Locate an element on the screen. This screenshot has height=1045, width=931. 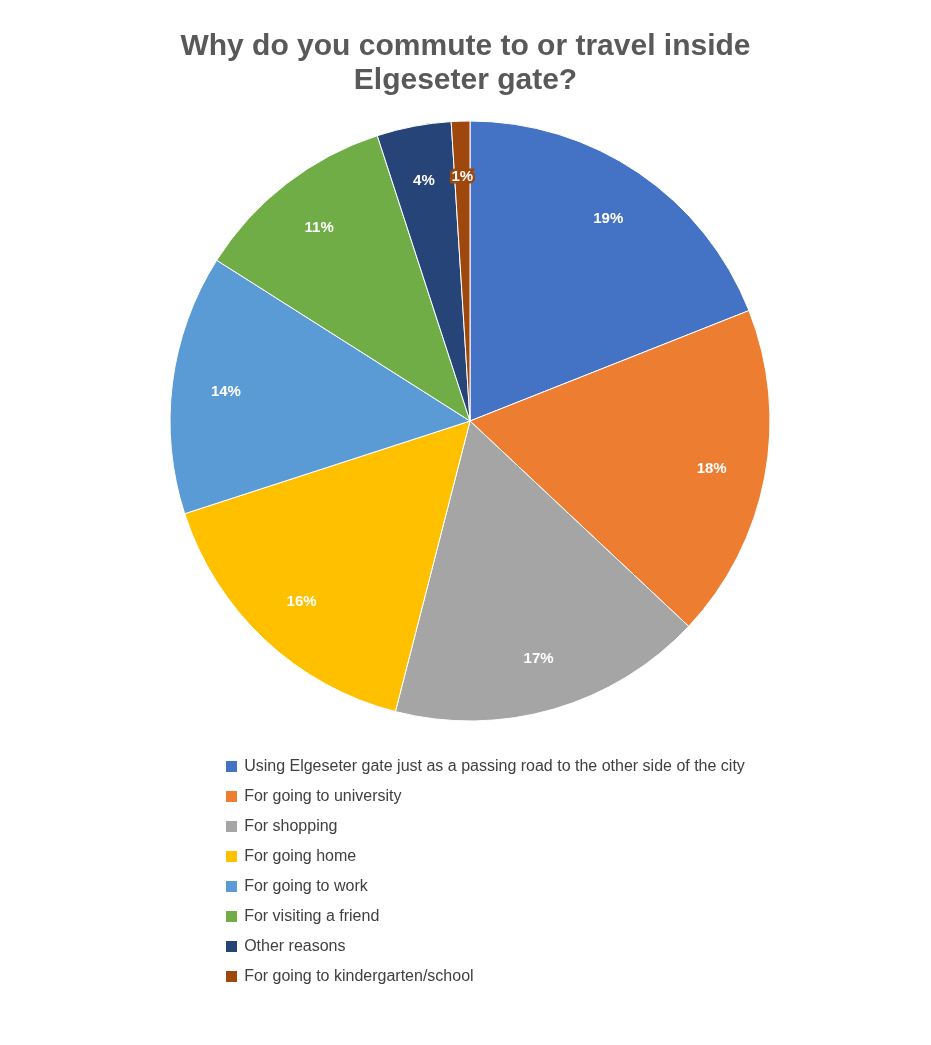
legend-label: For going home is located at coordinates (300, 856).